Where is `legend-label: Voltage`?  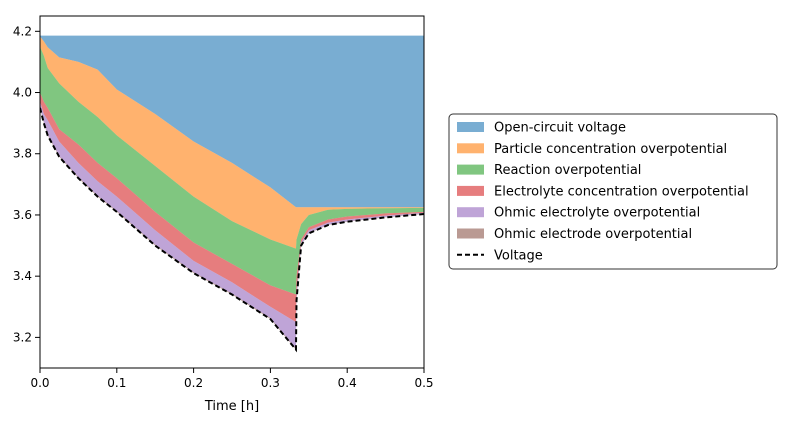 legend-label: Voltage is located at coordinates (518, 255).